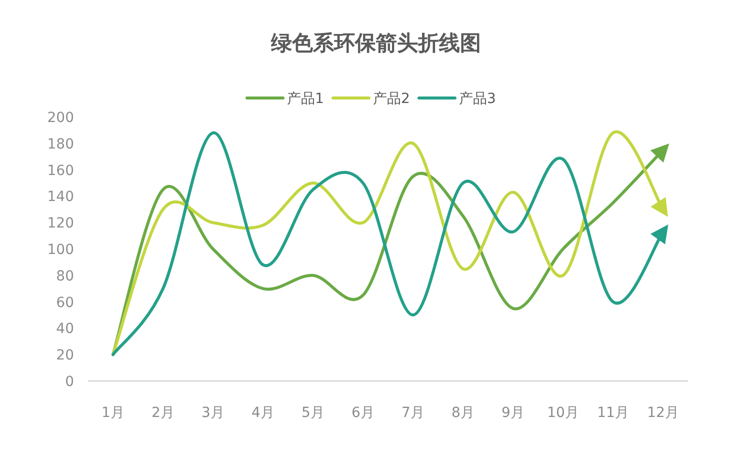  Describe the element at coordinates (65, 302) in the screenshot. I see `y-tick-label: 60` at that location.